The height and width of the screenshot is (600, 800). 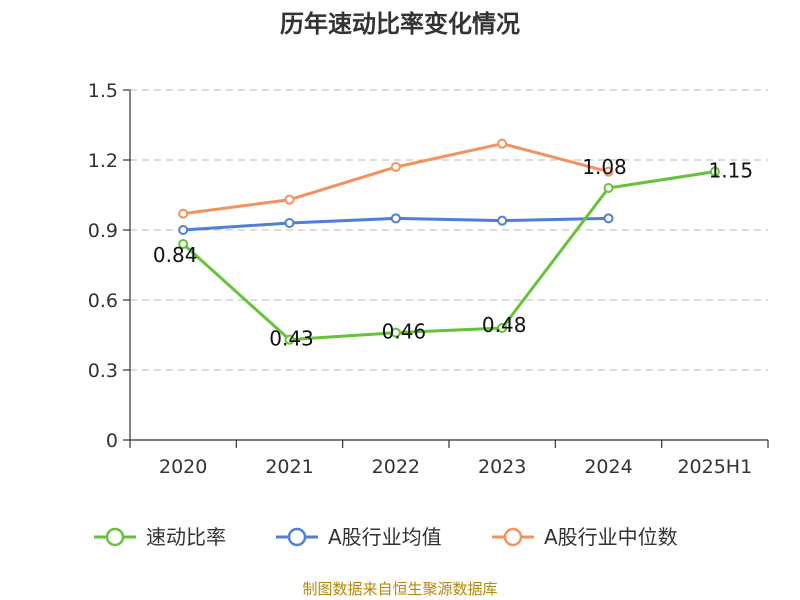 I want to click on legend: 速动比率 A股行业均值 A股行业中位数, so click(x=386, y=537).